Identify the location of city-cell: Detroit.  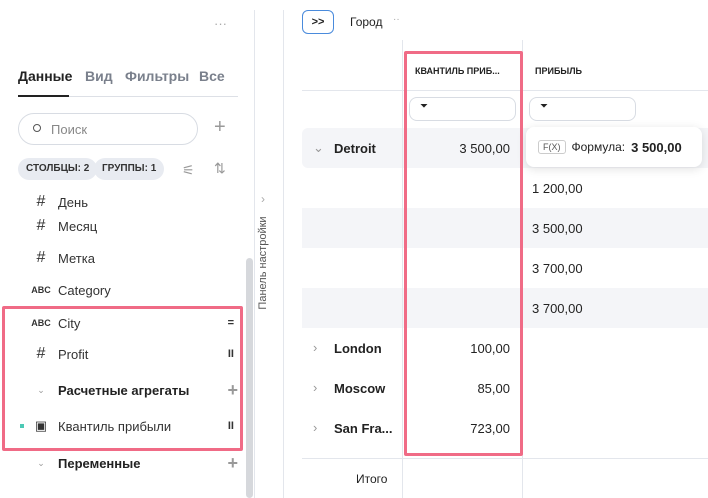
(355, 148).